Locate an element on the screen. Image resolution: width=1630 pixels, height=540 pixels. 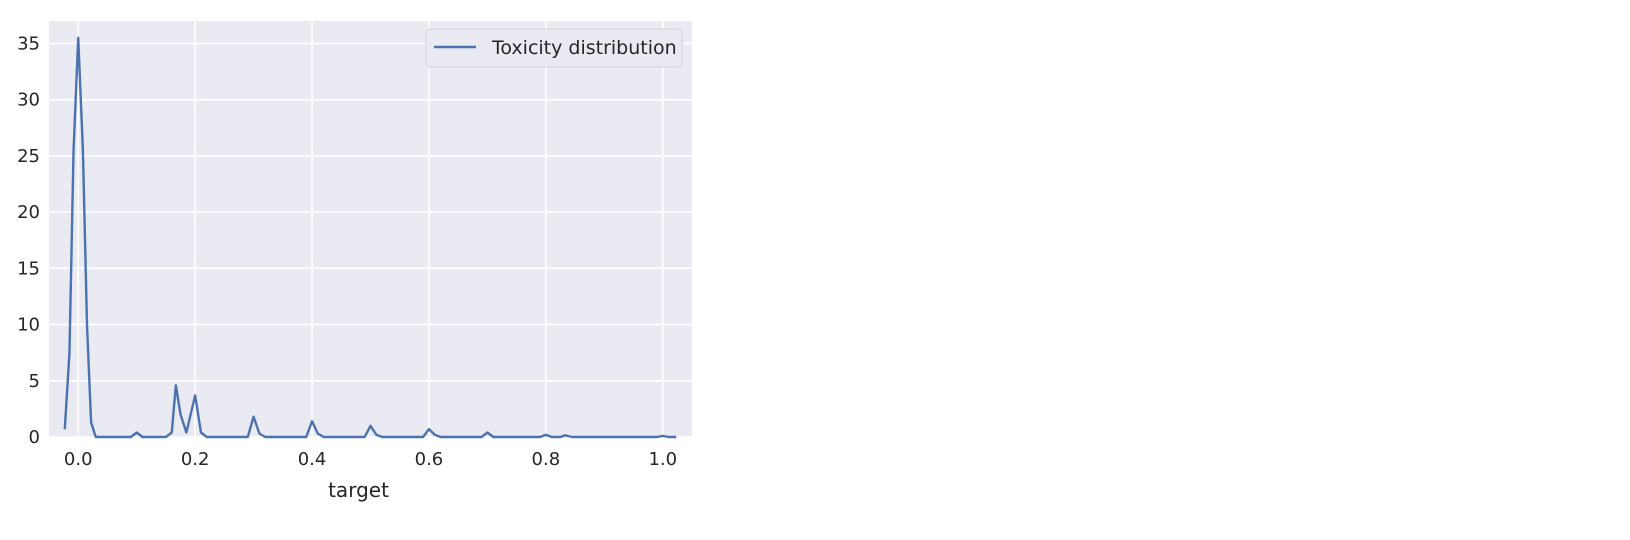
y-tick-label: 15 is located at coordinates (28, 268).